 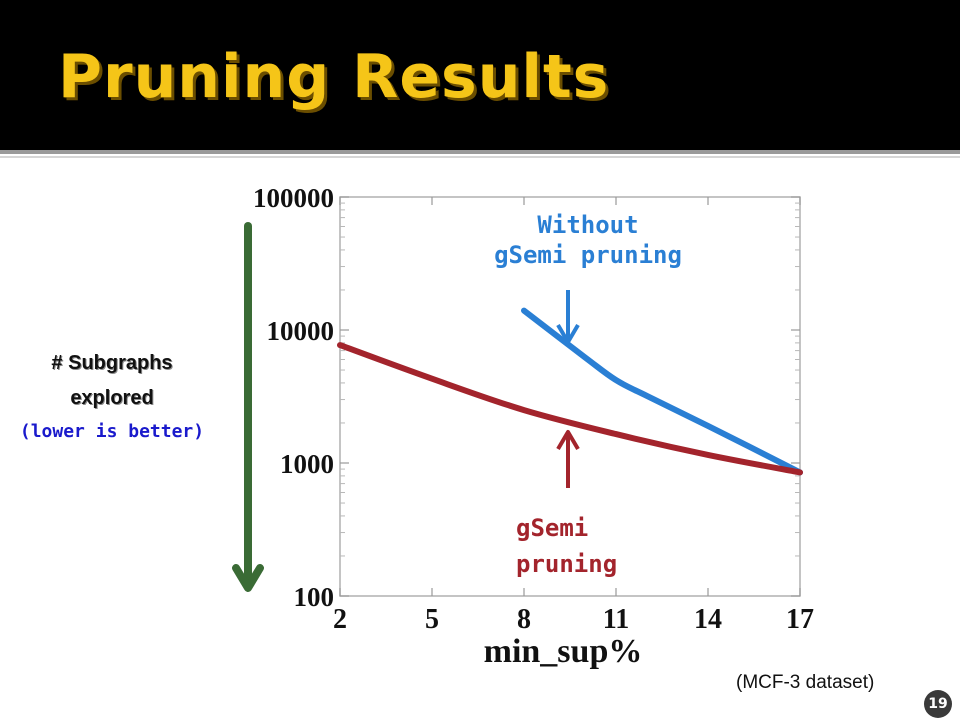 What do you see at coordinates (314, 597) in the screenshot?
I see `y-tick-label: 100` at bounding box center [314, 597].